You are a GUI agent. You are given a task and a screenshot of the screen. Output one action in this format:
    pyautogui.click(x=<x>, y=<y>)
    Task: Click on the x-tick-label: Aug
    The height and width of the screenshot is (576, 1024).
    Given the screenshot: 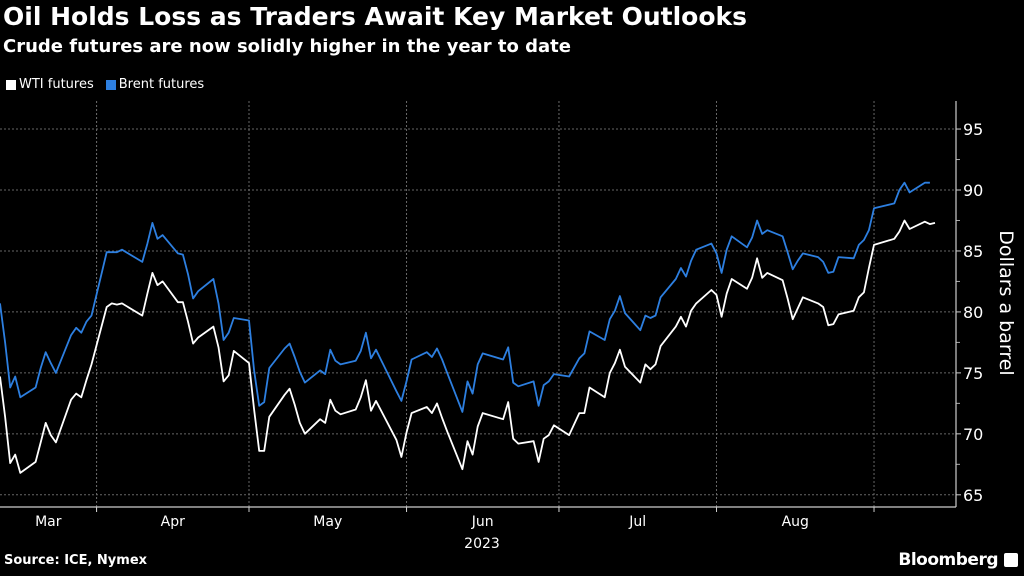 What is the action you would take?
    pyautogui.click(x=795, y=522)
    